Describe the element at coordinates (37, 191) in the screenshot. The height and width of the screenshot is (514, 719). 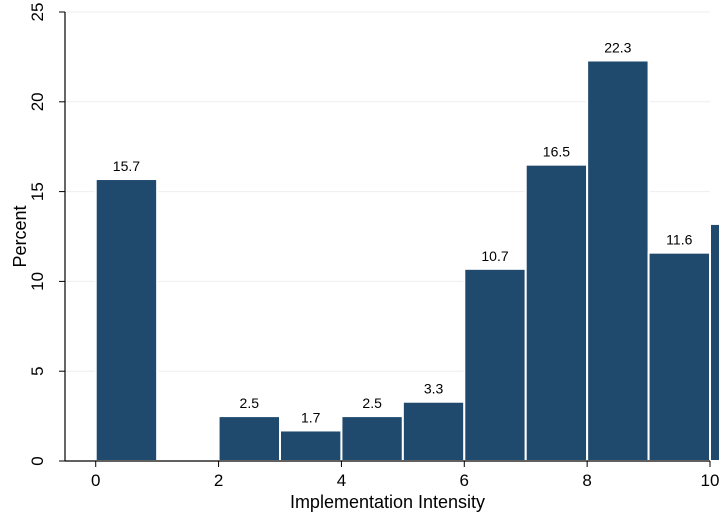
I see `y-tick-label: 15` at that location.